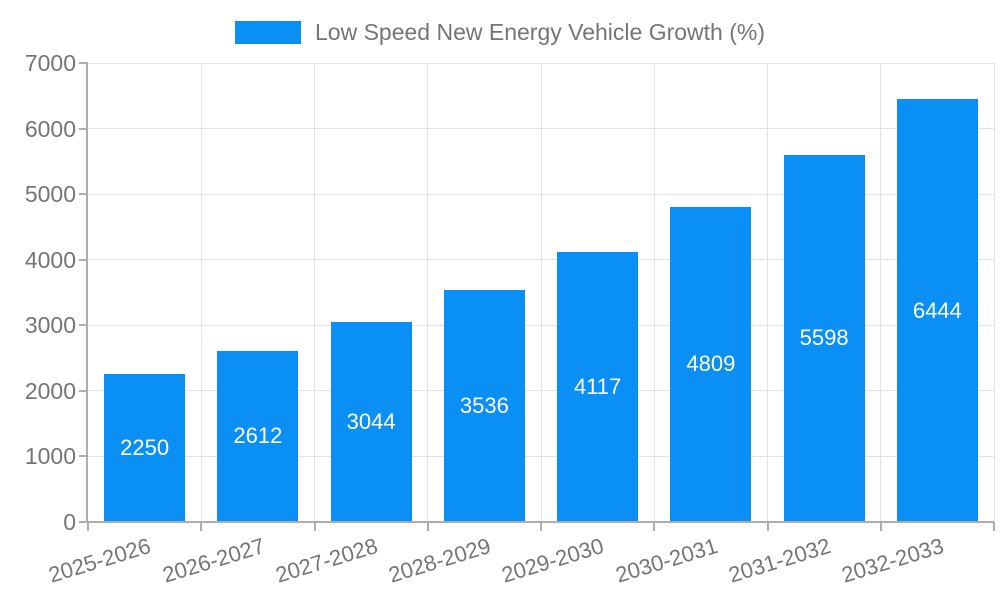 The height and width of the screenshot is (600, 1000). I want to click on bar-value-label: 4117, so click(597, 387).